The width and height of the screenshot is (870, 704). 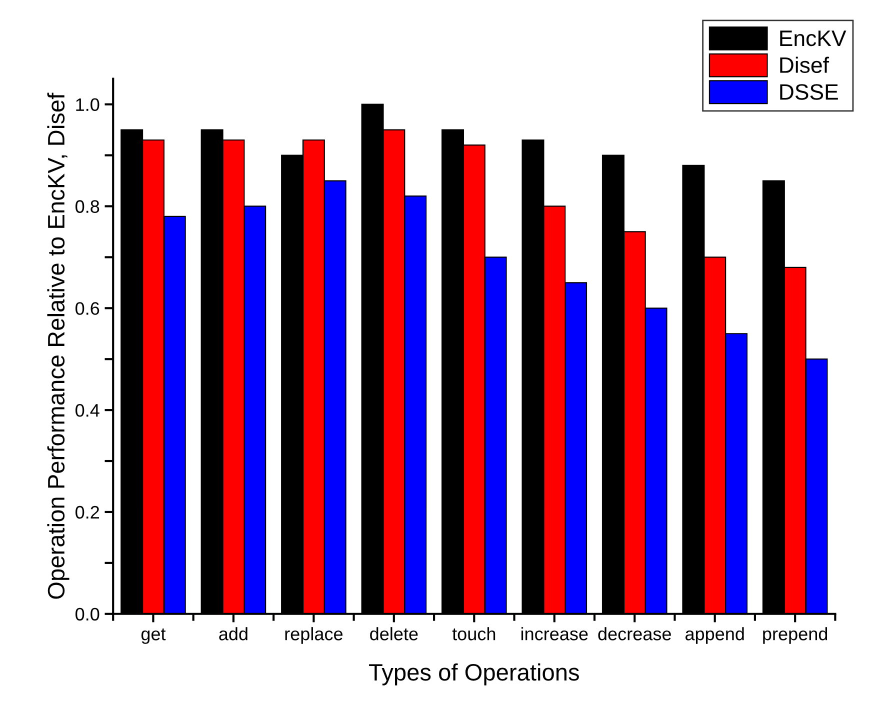 What do you see at coordinates (88, 614) in the screenshot?
I see `y-tick-label: 0.0` at bounding box center [88, 614].